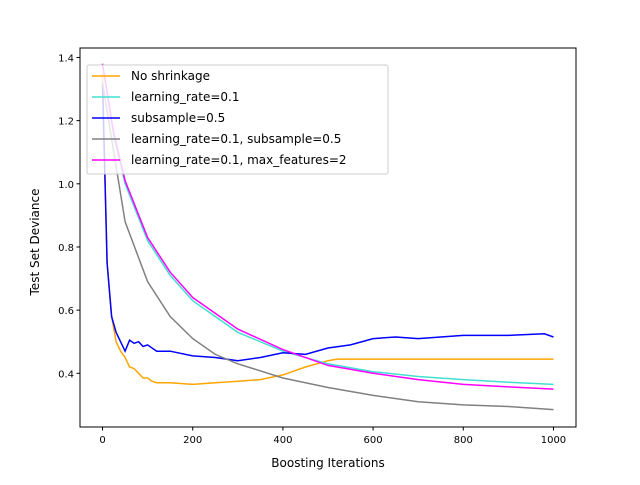 Image resolution: width=640 pixels, height=485 pixels. I want to click on y-tick-label: 0.6, so click(66, 311).